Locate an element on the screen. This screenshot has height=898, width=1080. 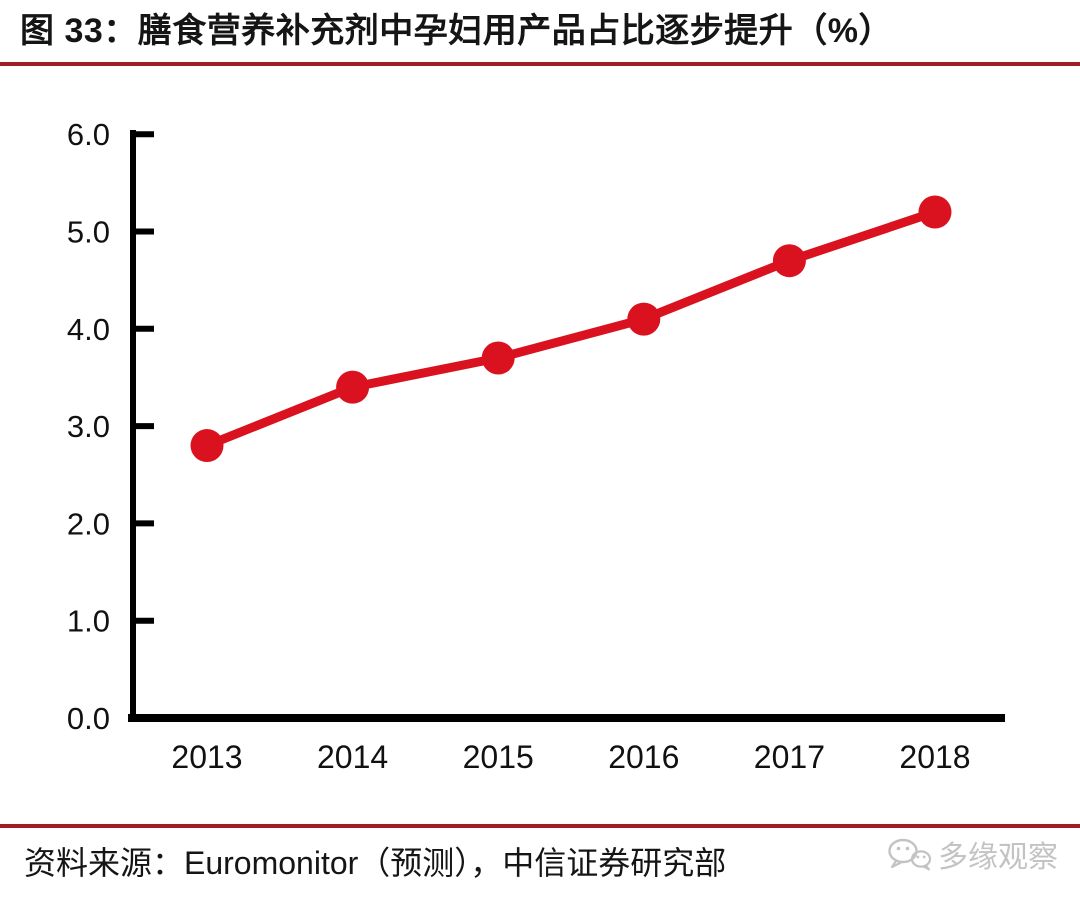
x-axis-label: 2017 is located at coordinates (789, 757).